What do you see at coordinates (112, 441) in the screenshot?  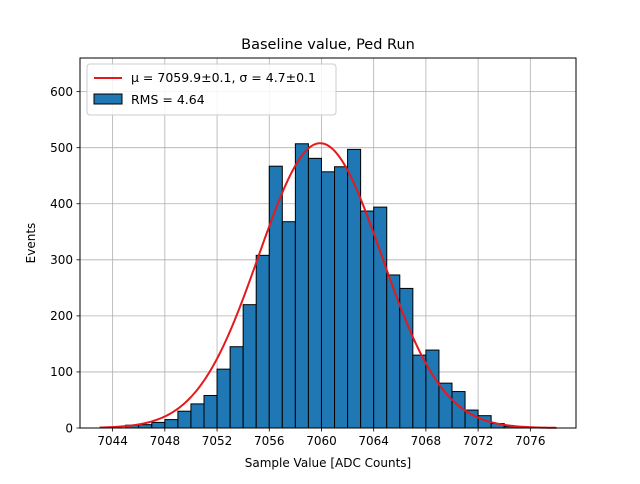 I see `x-tick-label: 7044` at bounding box center [112, 441].